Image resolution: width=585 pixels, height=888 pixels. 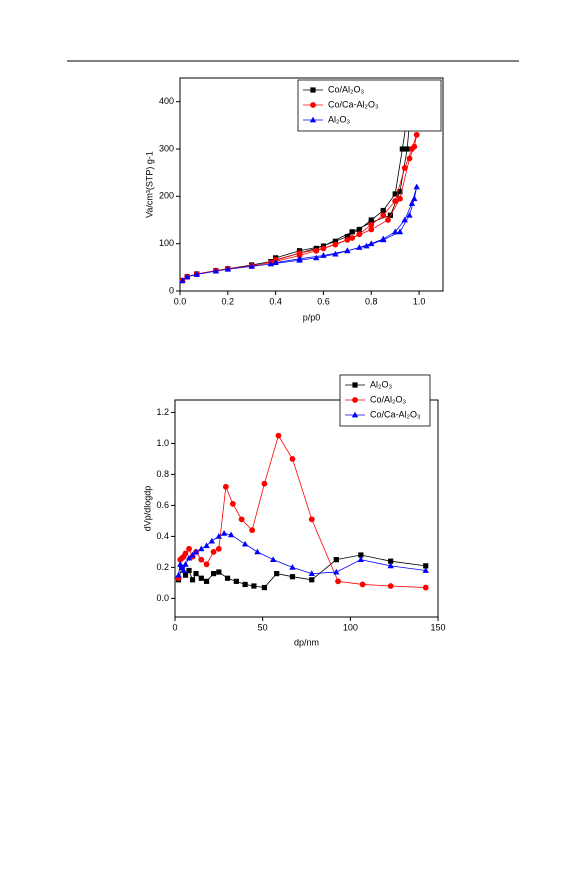 I want to click on y-tick-label: 0.8, so click(x=162, y=474).